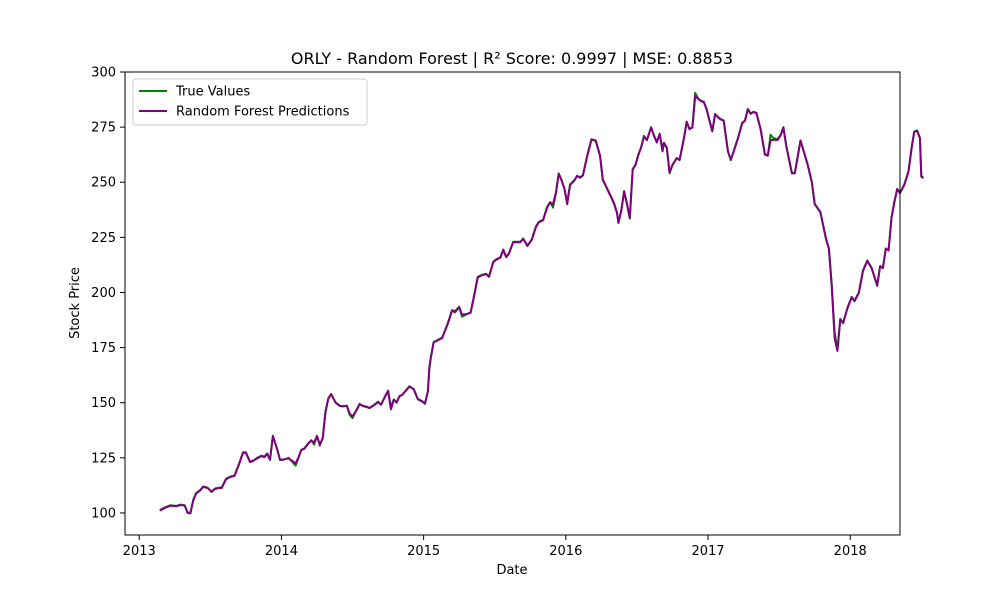  I want to click on x-tick-label: 2013, so click(139, 551).